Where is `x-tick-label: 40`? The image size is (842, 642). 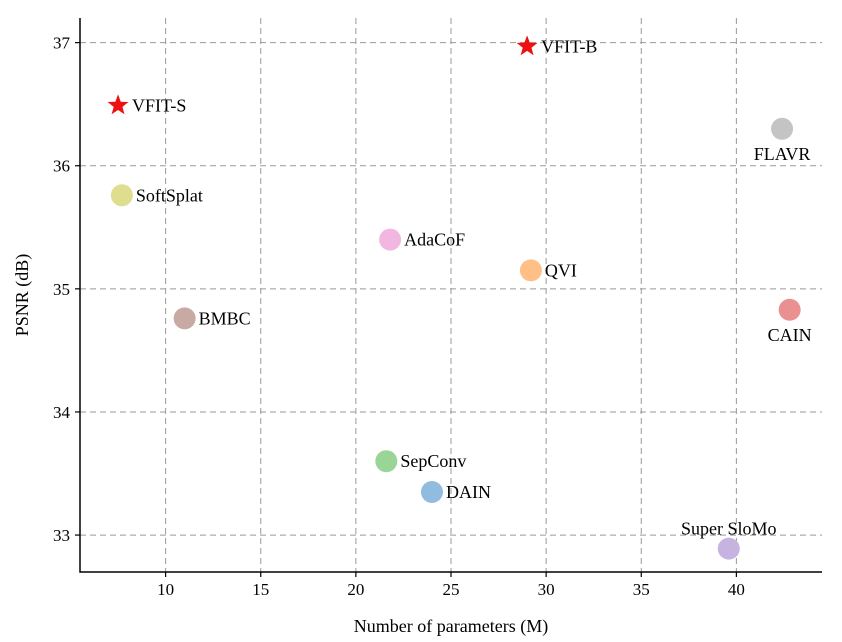 x-tick-label: 40 is located at coordinates (736, 589).